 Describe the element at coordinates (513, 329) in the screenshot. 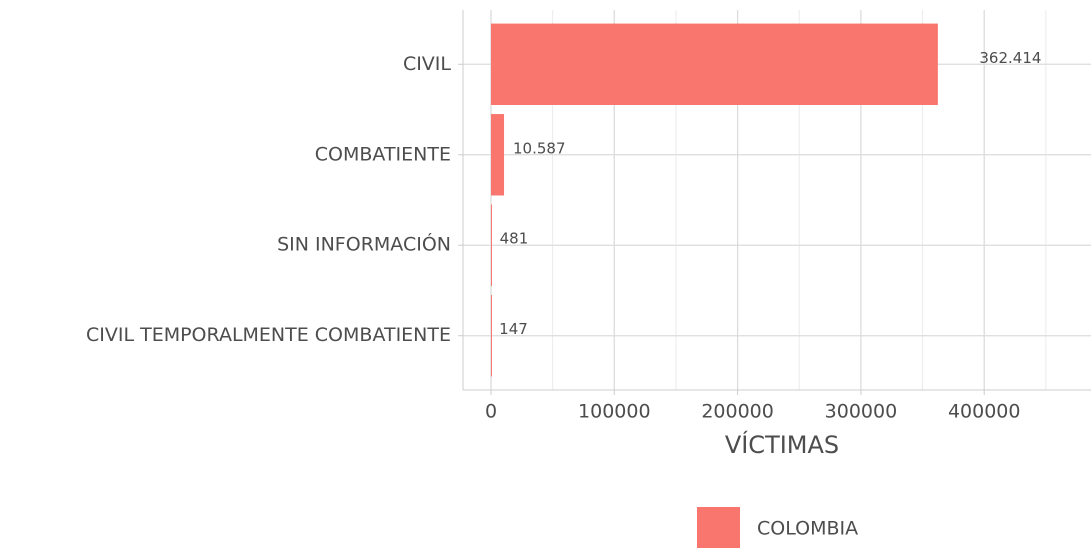

I see `value-label: 147` at that location.